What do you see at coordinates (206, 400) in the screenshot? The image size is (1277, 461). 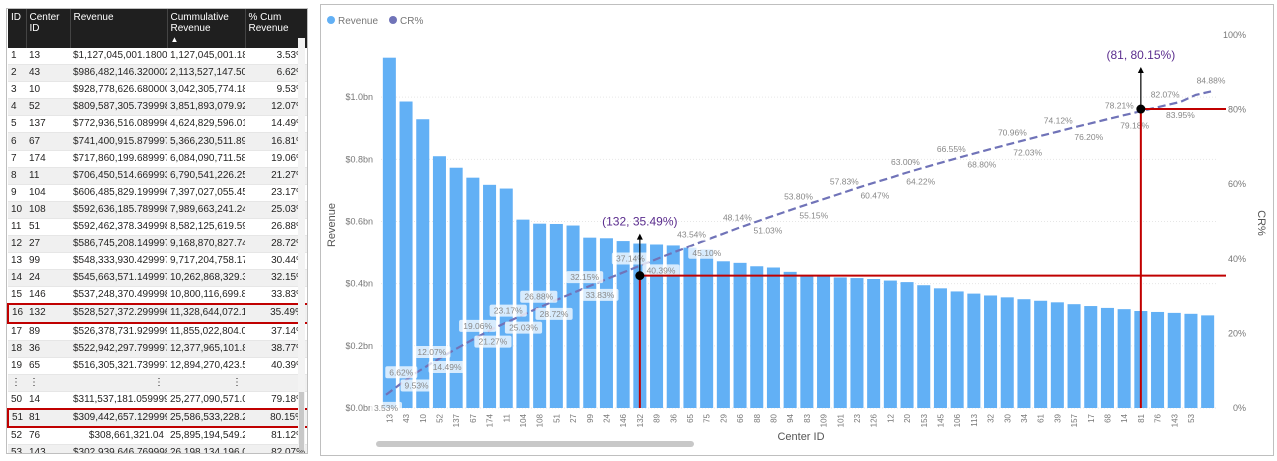 I see `cell-cumulative-revenue: 25,277,090,571.08` at bounding box center [206, 400].